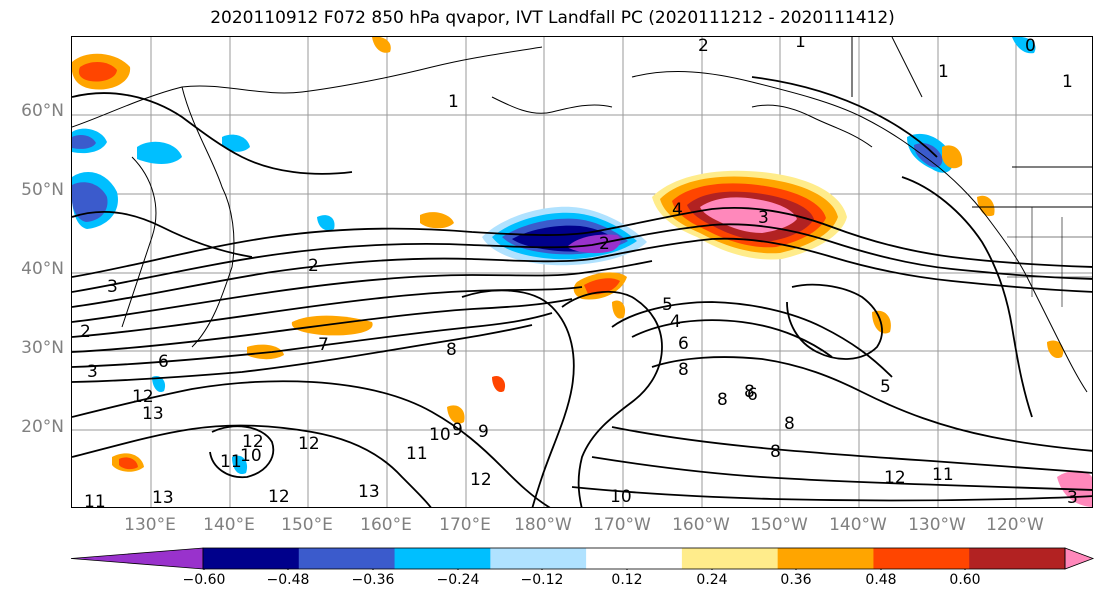 The height and width of the screenshot is (601, 1105). Describe the element at coordinates (373, 580) in the screenshot. I see `colorbar-tick-label: −0.36` at that location.